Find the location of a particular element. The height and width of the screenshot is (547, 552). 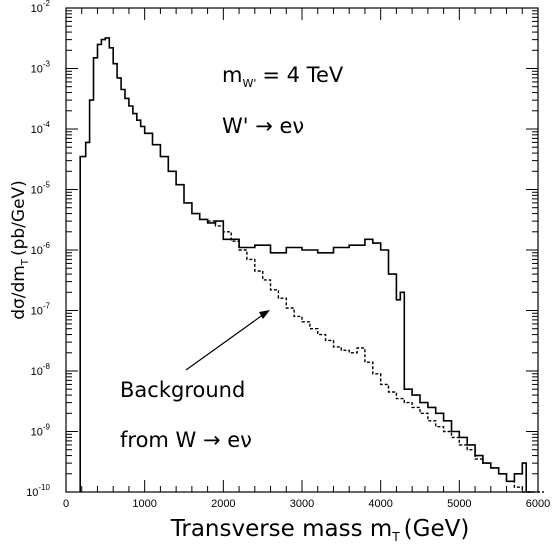

x-tick-label: 1000 is located at coordinates (144, 504).